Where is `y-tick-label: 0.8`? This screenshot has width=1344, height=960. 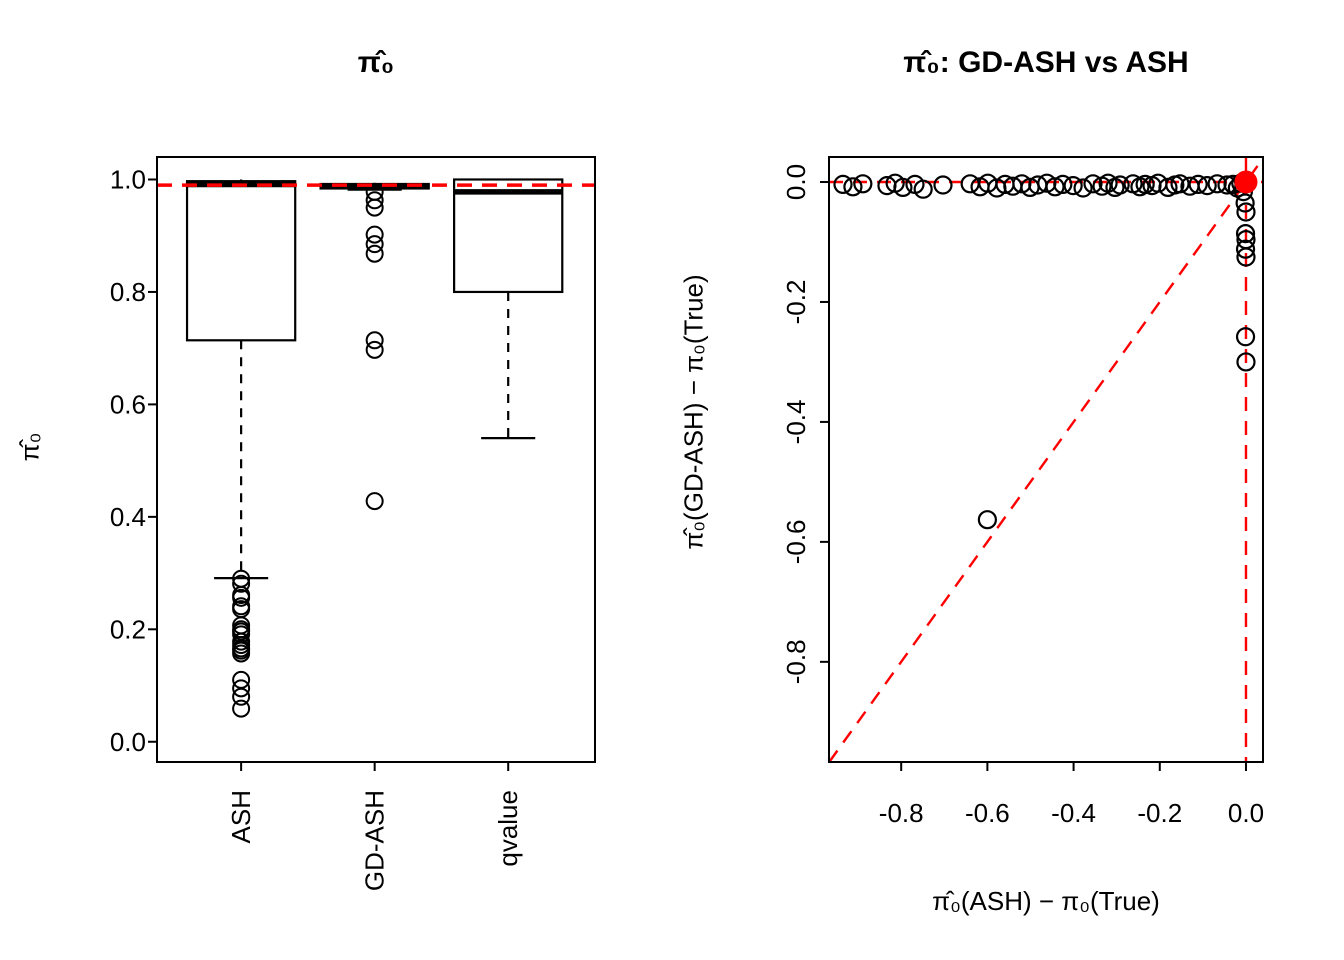
y-tick-label: 0.8 is located at coordinates (128, 292).